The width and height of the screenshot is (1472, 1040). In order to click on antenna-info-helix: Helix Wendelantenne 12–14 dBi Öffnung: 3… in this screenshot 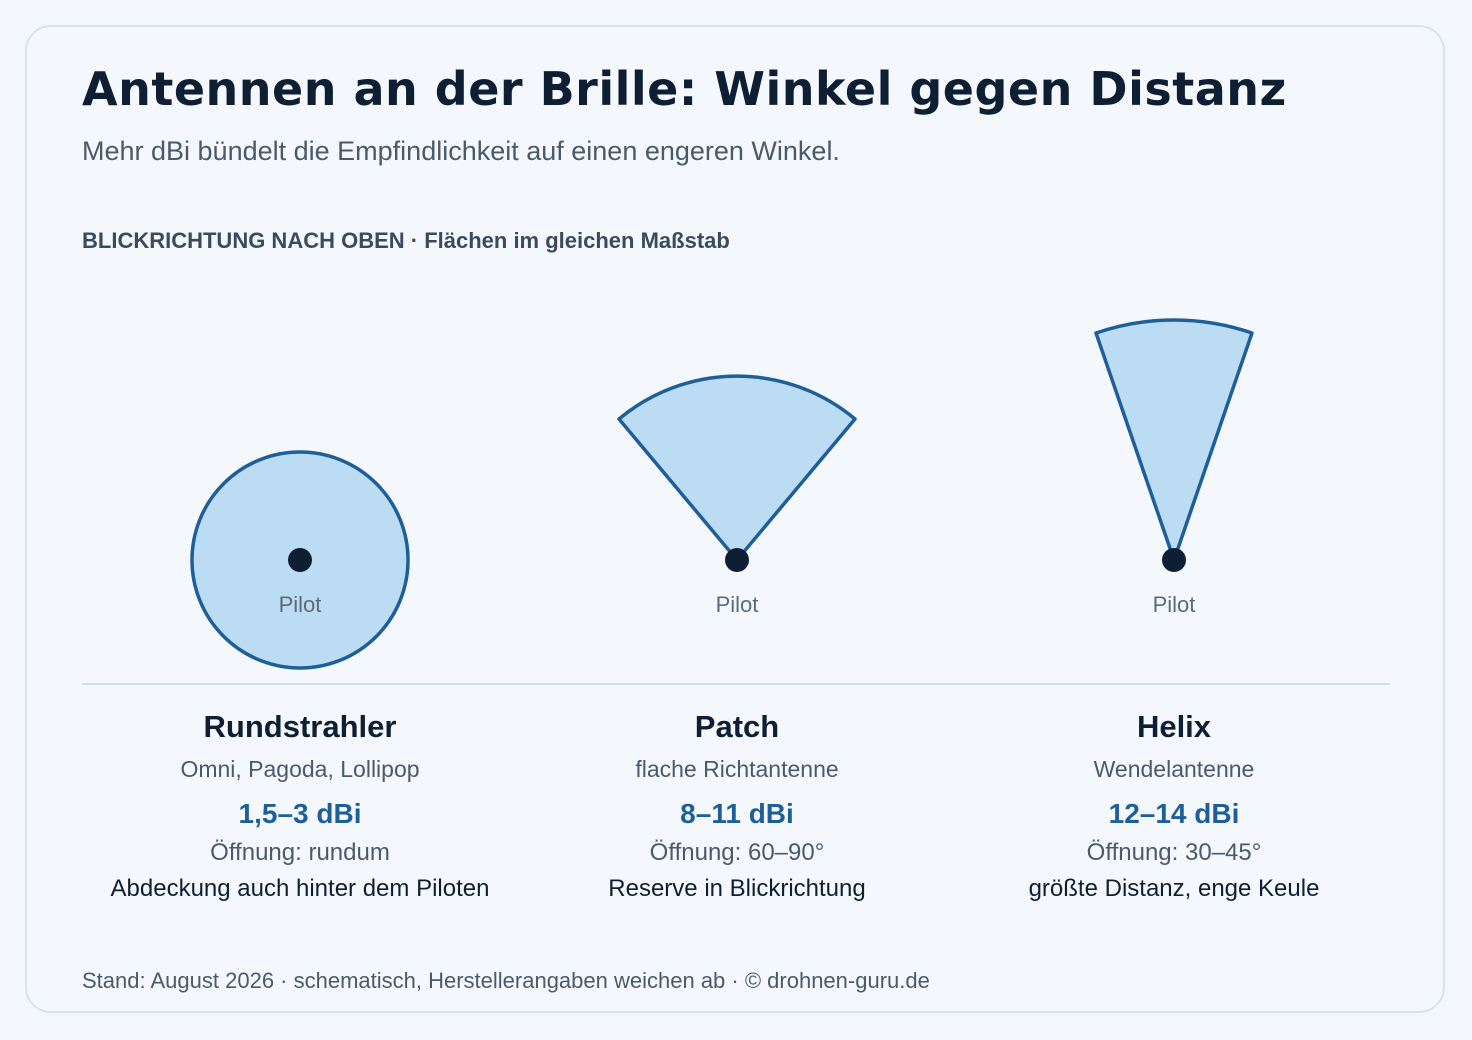, I will do `click(1174, 806)`.